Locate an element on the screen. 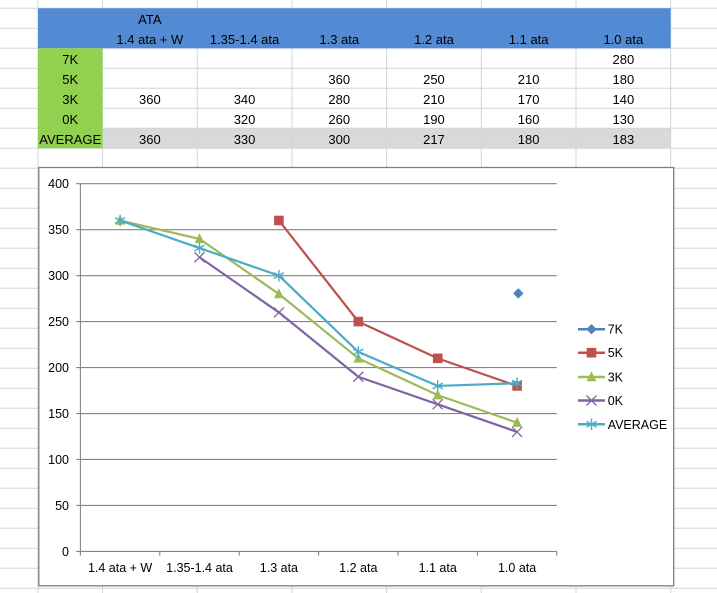 The width and height of the screenshot is (717, 593). svg-text: 170 is located at coordinates (529, 99).